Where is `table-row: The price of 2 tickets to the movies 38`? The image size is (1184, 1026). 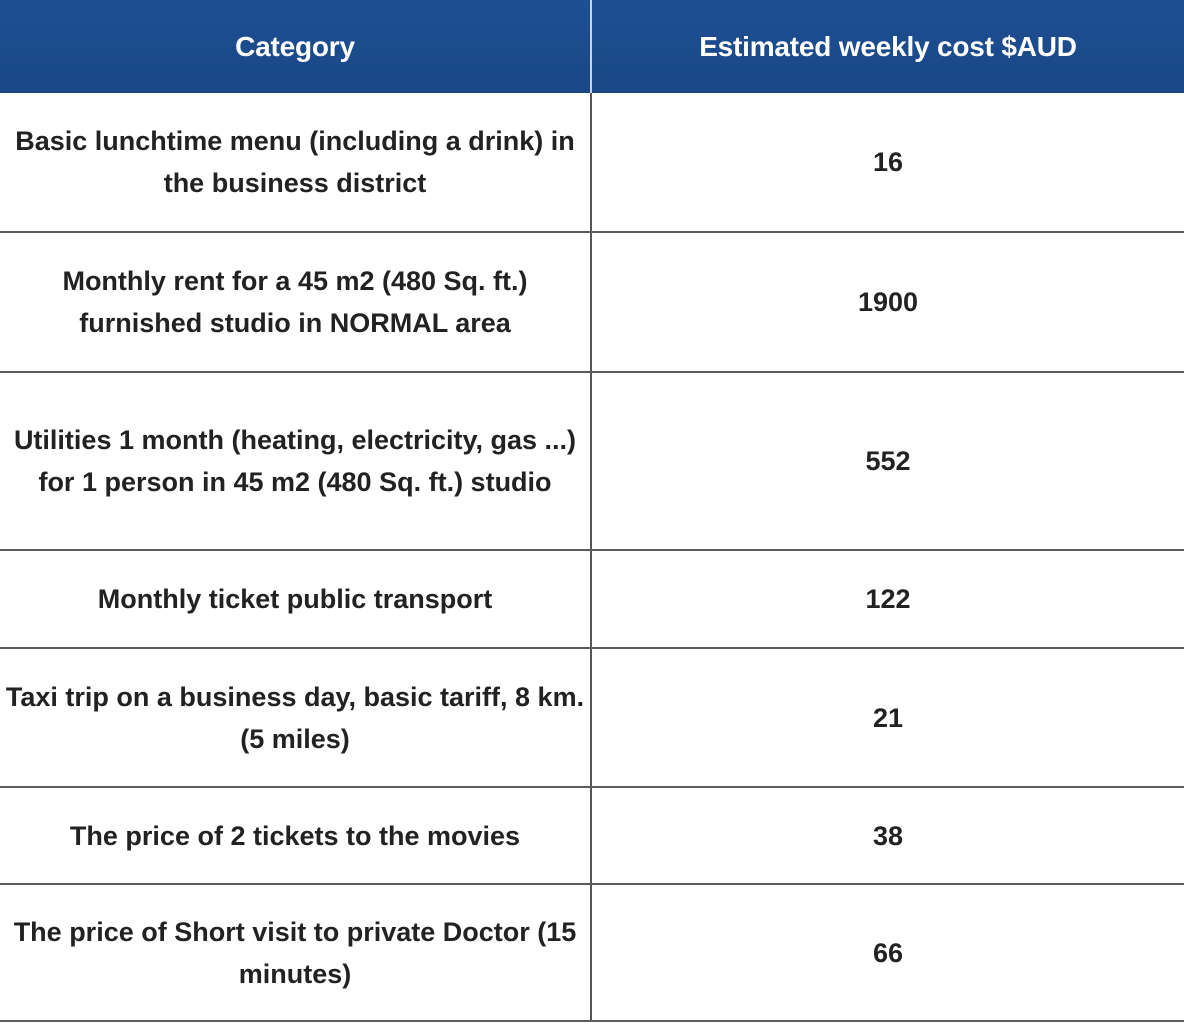 table-row: The price of 2 tickets to the movies 38 is located at coordinates (592, 836).